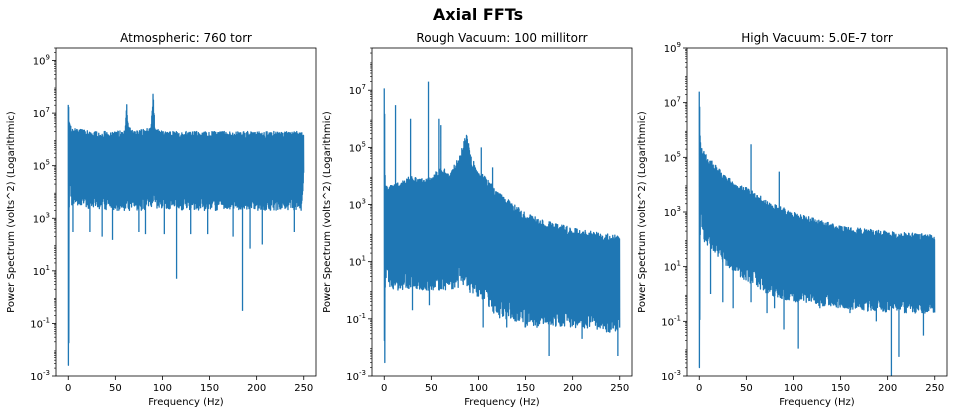 This screenshot has height=414, width=956. What do you see at coordinates (478, 14) in the screenshot?
I see `figure-title: Axial FFTs` at bounding box center [478, 14].